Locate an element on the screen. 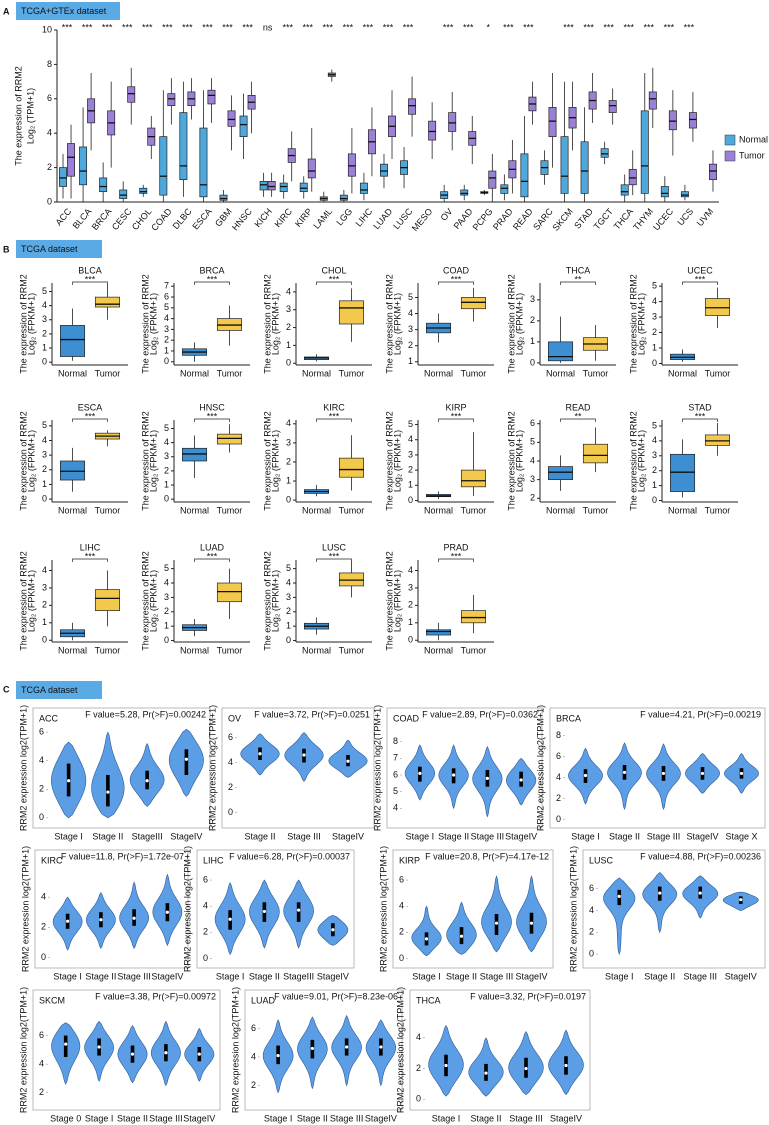  chart-title: SKCM is located at coordinates (52, 1000).